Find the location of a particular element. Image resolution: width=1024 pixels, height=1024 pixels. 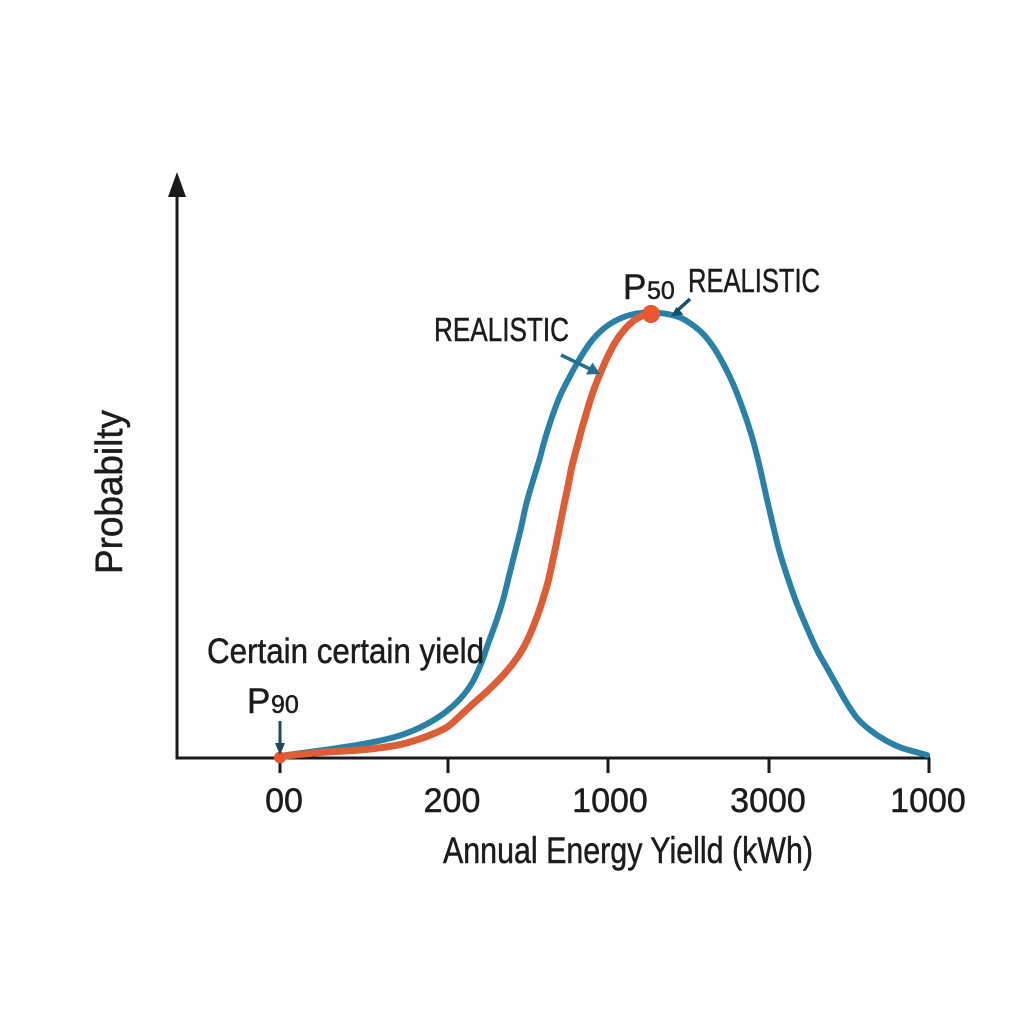

svg-text: 50 is located at coordinates (661, 291).